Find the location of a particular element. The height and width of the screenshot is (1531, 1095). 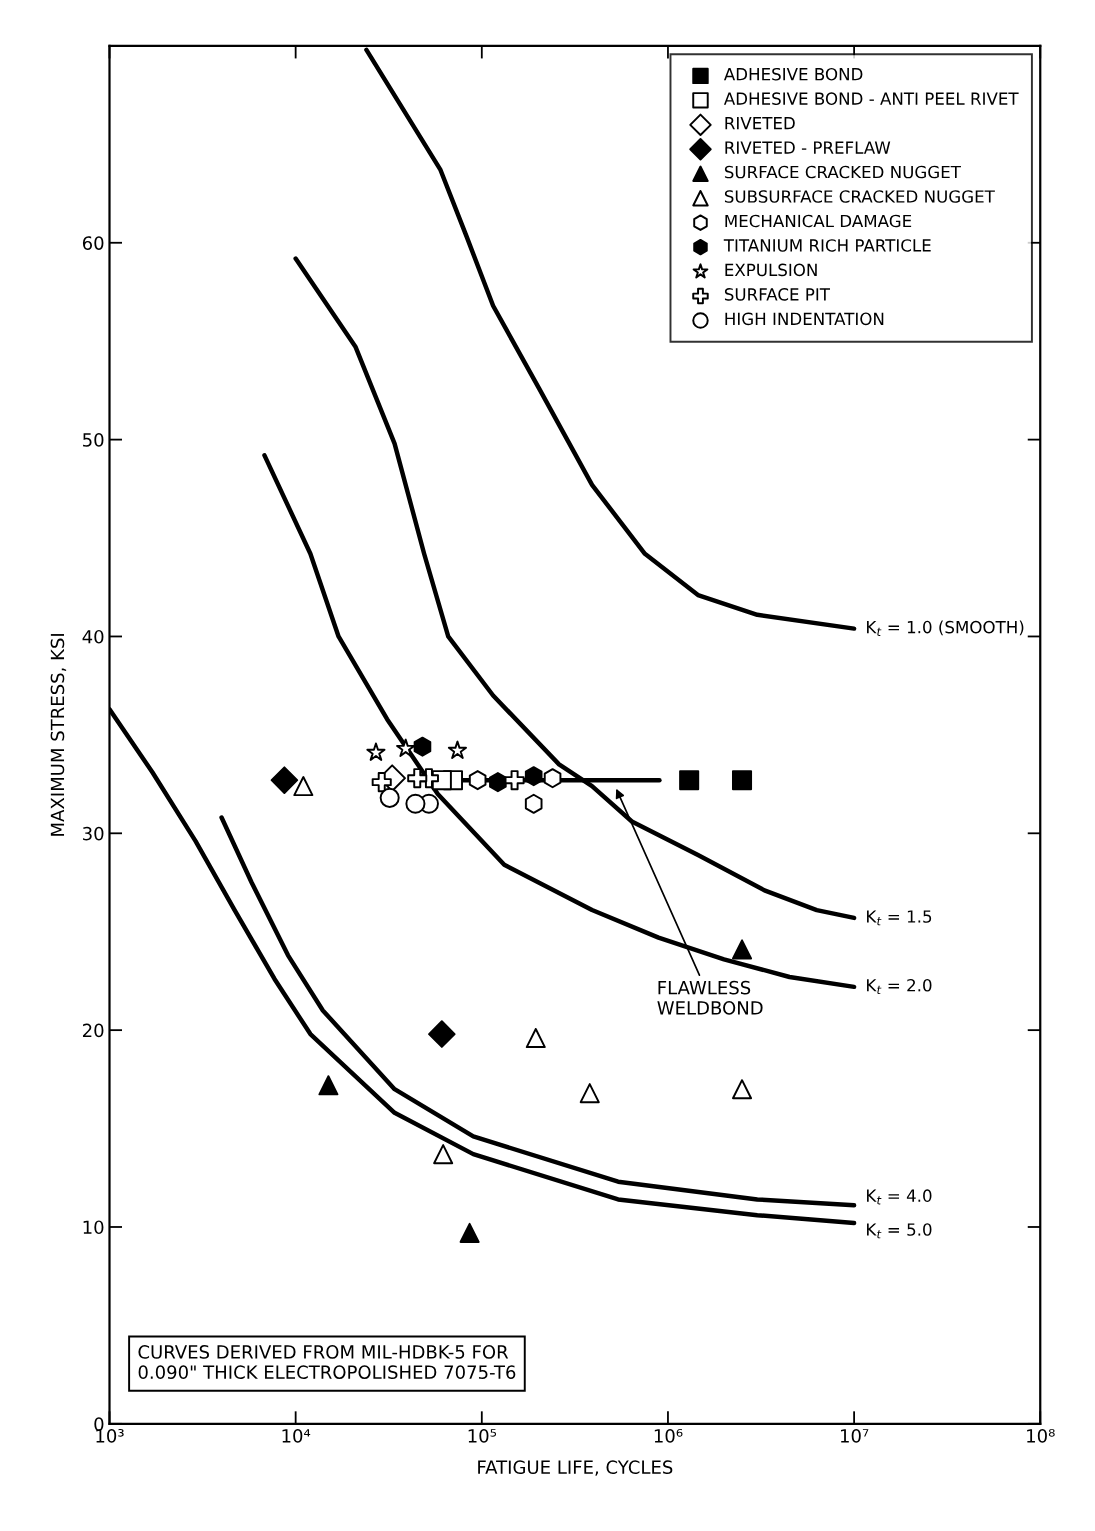

x-tick-label: 10⁵ is located at coordinates (482, 1436).